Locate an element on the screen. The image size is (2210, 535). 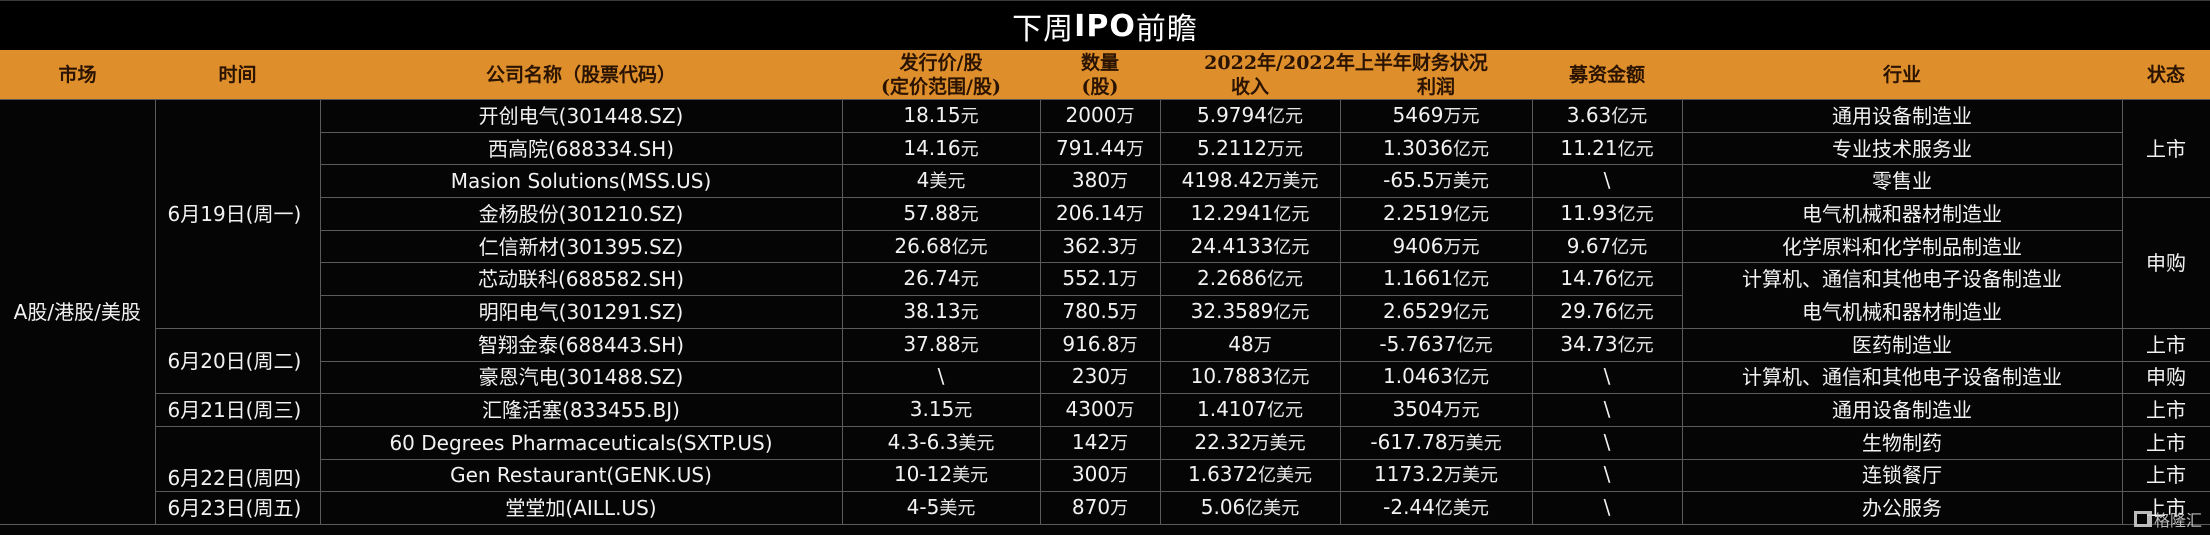
company-cell: 明阳电气(301291.SZ) is located at coordinates (581, 312).